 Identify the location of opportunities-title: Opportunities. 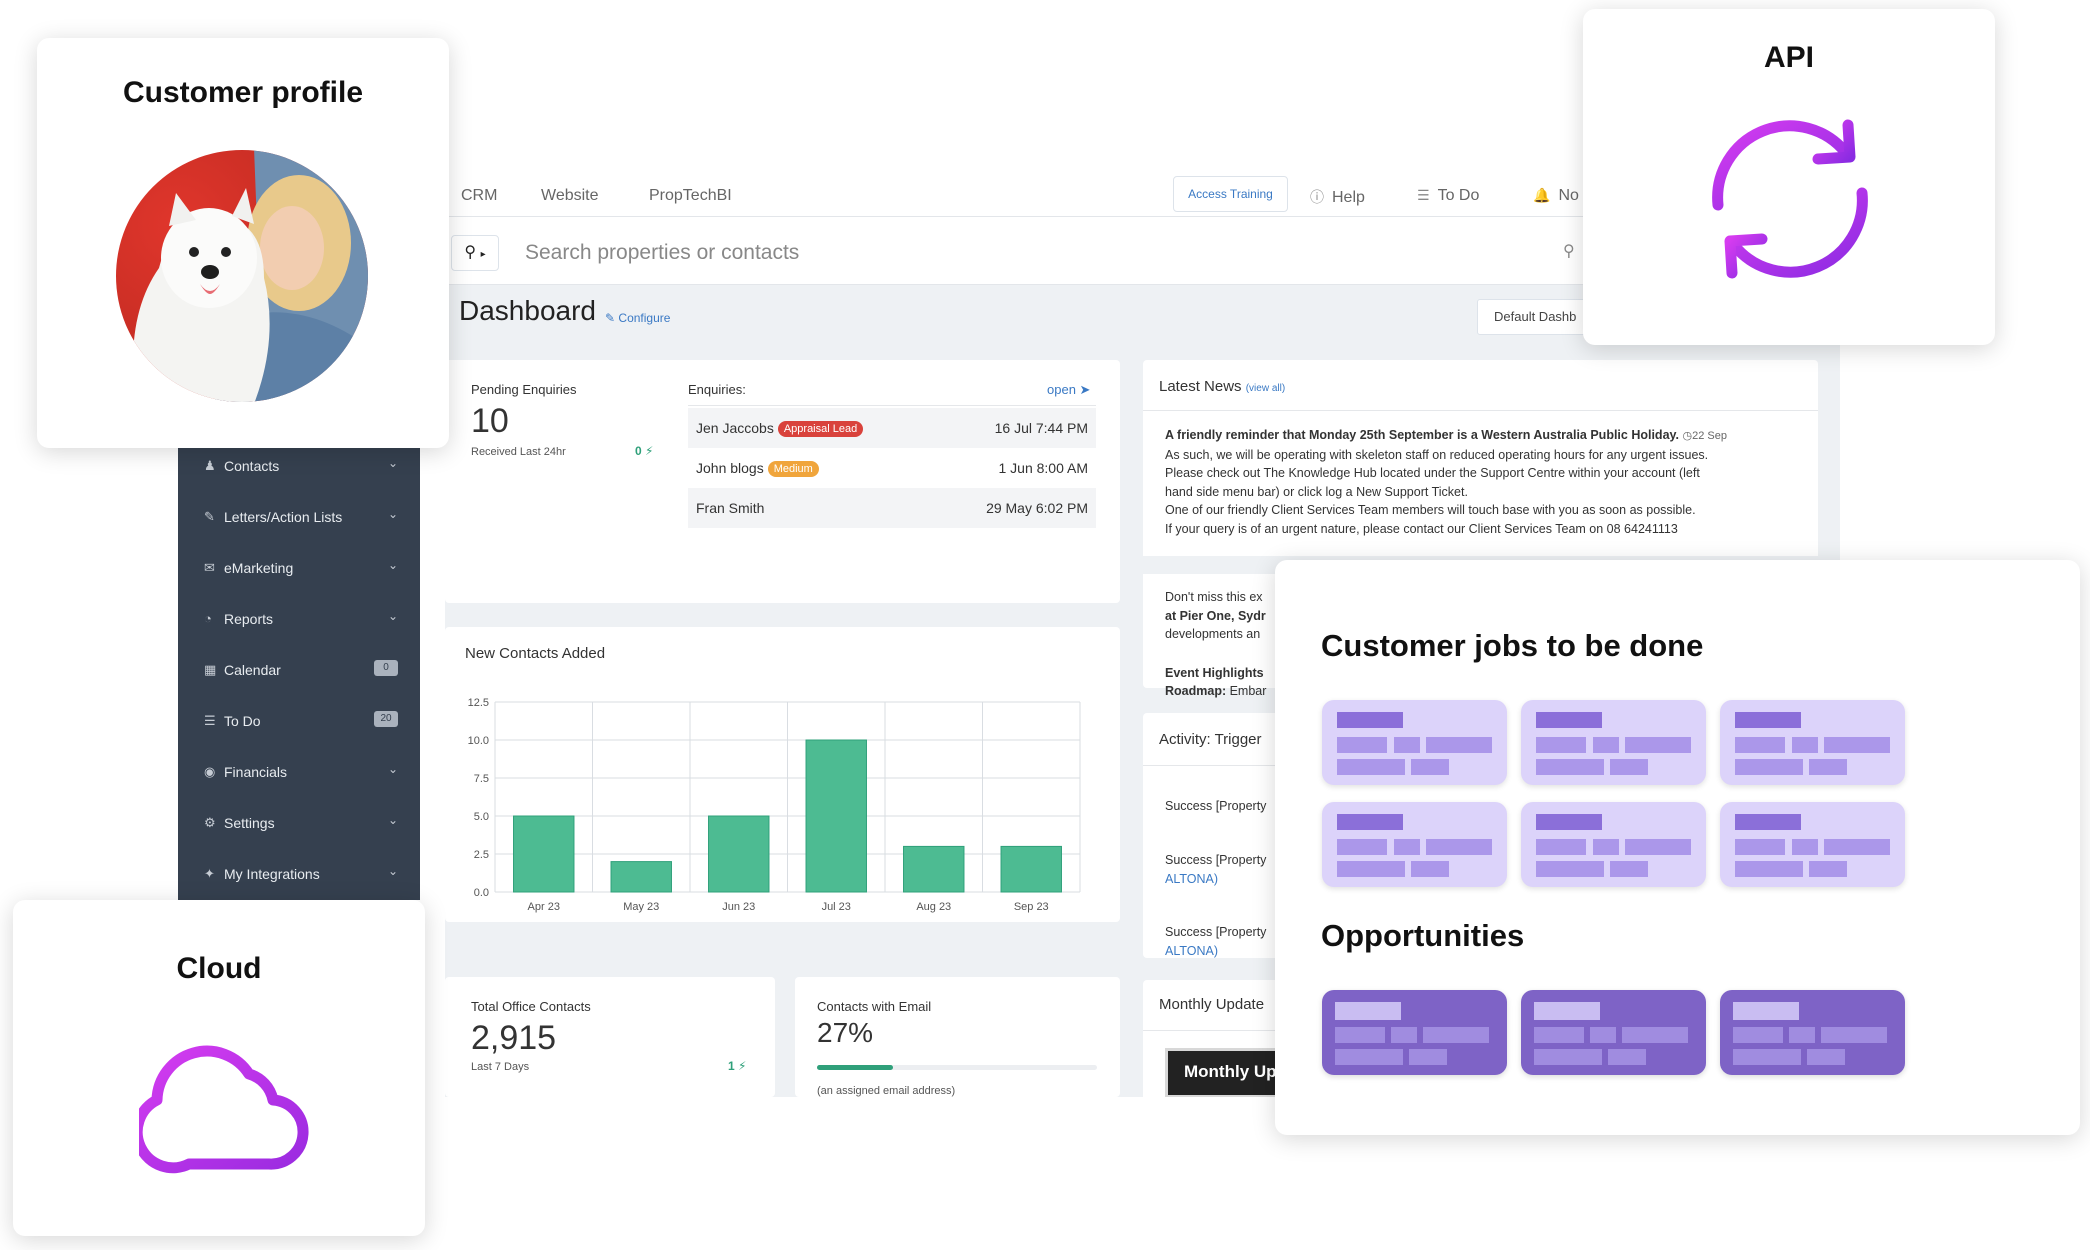
(1423, 935).